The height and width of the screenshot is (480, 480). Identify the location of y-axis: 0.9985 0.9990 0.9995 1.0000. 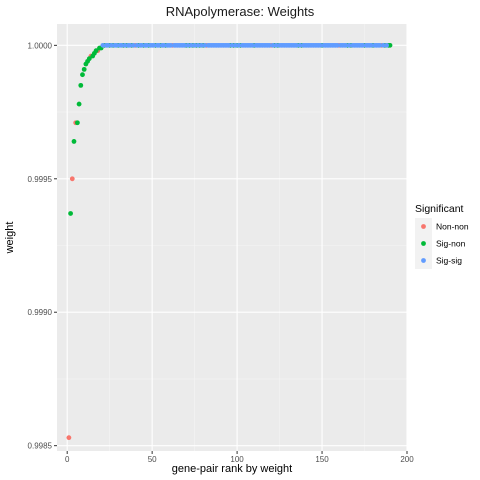
(42, 246).